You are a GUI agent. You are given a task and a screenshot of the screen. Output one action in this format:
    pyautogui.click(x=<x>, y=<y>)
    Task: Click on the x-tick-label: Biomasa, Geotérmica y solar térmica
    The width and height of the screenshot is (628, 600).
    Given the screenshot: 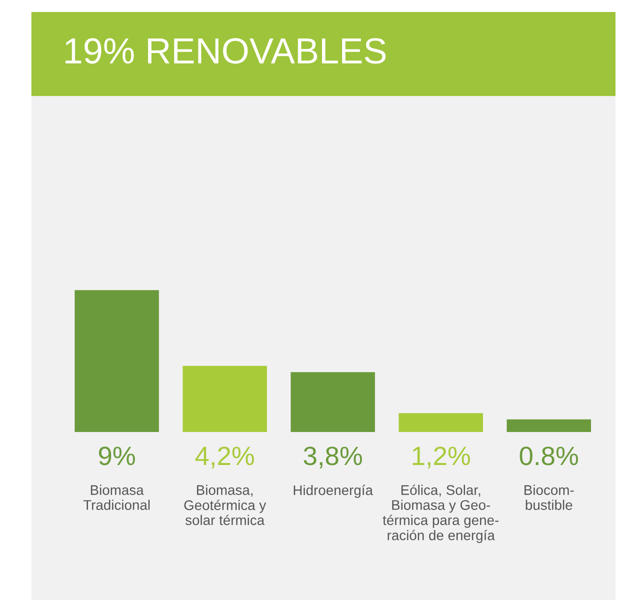 What is the action you would take?
    pyautogui.click(x=225, y=505)
    